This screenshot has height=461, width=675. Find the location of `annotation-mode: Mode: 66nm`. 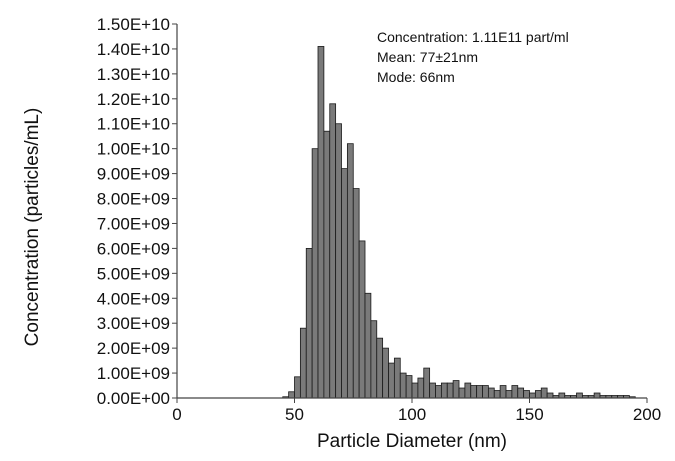

annotation-mode: Mode: 66nm is located at coordinates (416, 77).